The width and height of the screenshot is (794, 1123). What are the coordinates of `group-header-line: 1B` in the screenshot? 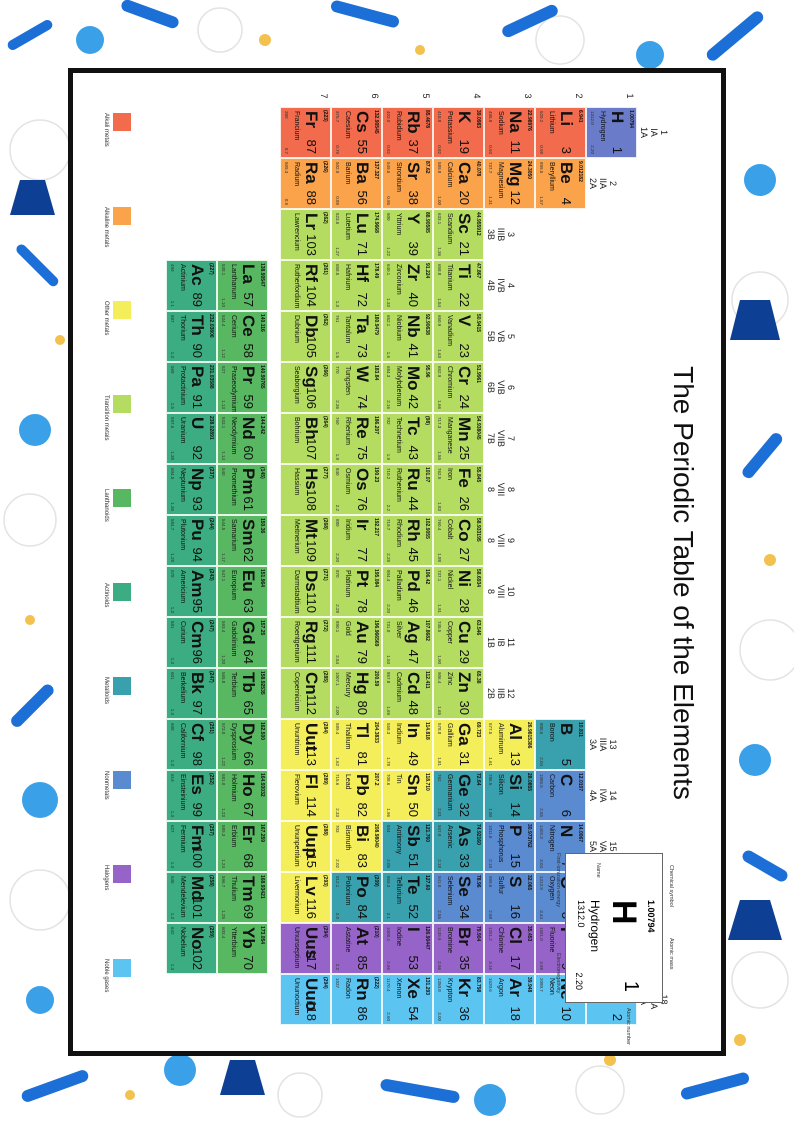 It's located at (491, 642).